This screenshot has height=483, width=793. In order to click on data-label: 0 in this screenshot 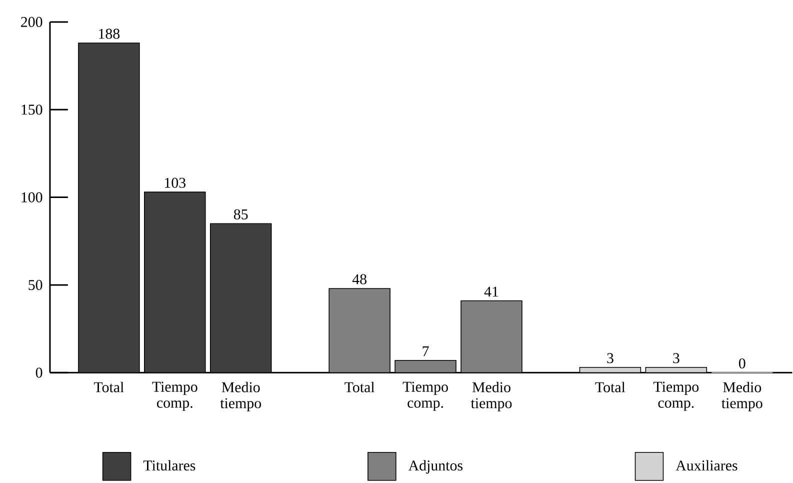, I will do `click(742, 363)`.